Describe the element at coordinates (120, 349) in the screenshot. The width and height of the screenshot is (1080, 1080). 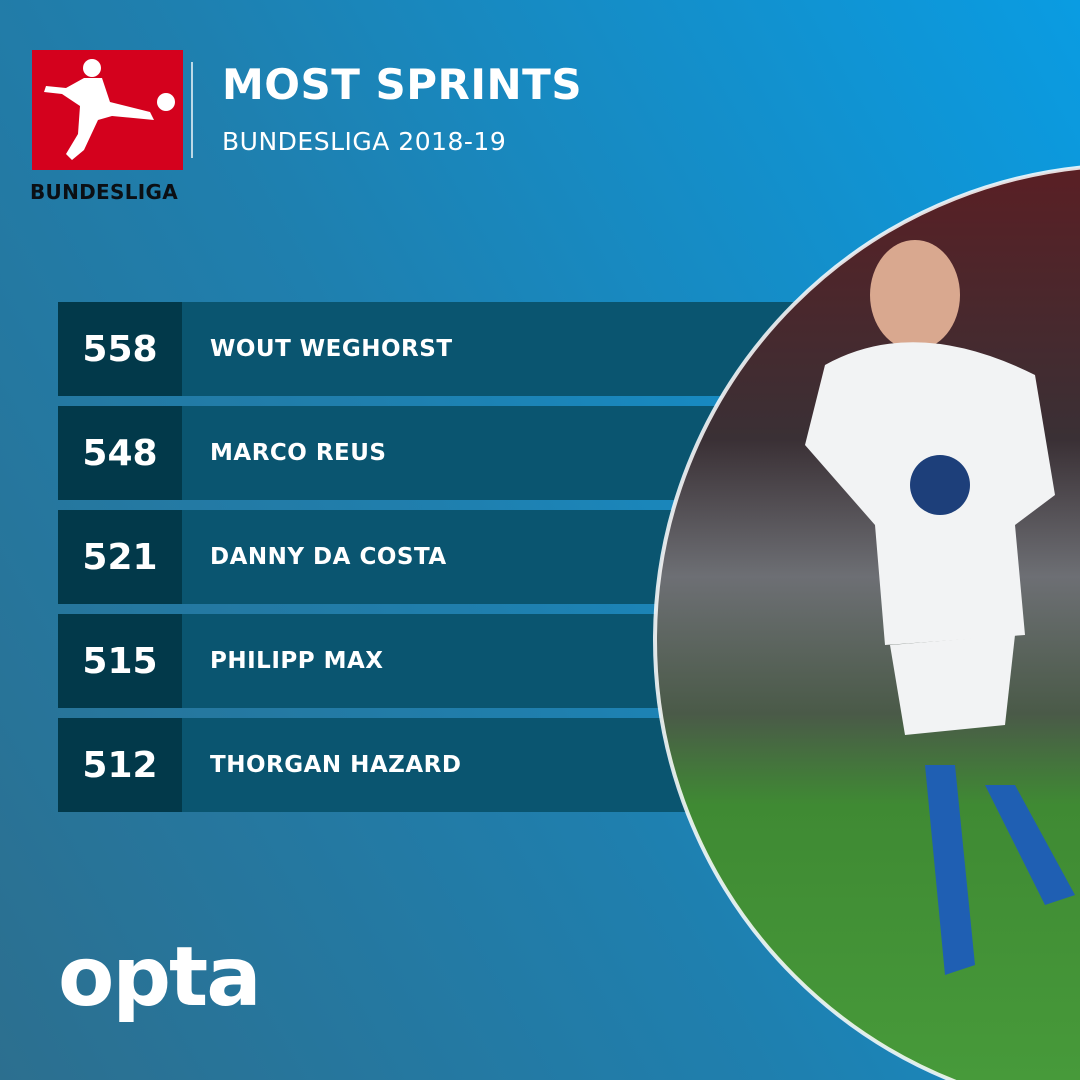
I see `sprint-count: 558` at that location.